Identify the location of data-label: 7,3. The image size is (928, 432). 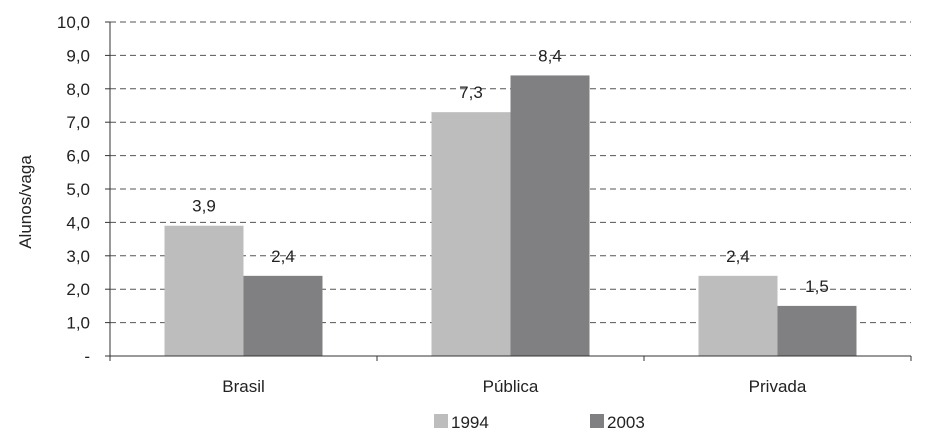
(471, 92).